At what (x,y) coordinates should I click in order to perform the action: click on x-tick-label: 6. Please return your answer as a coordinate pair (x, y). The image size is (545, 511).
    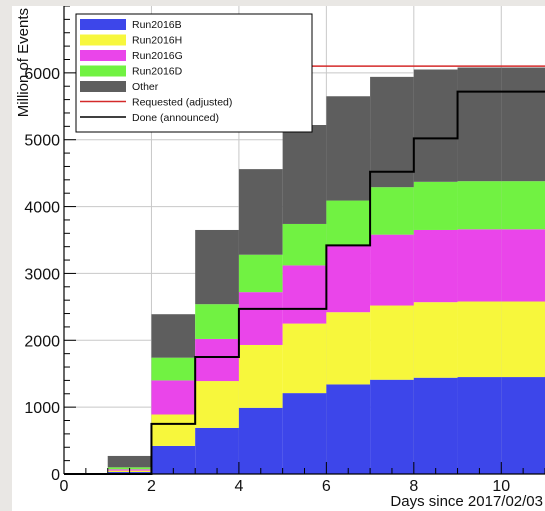
    Looking at the image, I should click on (326, 486).